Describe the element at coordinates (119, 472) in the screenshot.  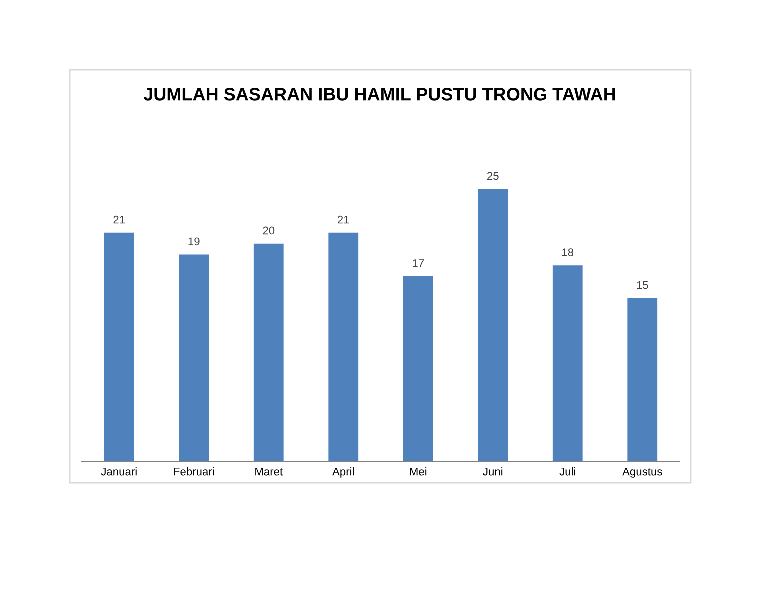
I see `x-tick-label: Januari` at that location.